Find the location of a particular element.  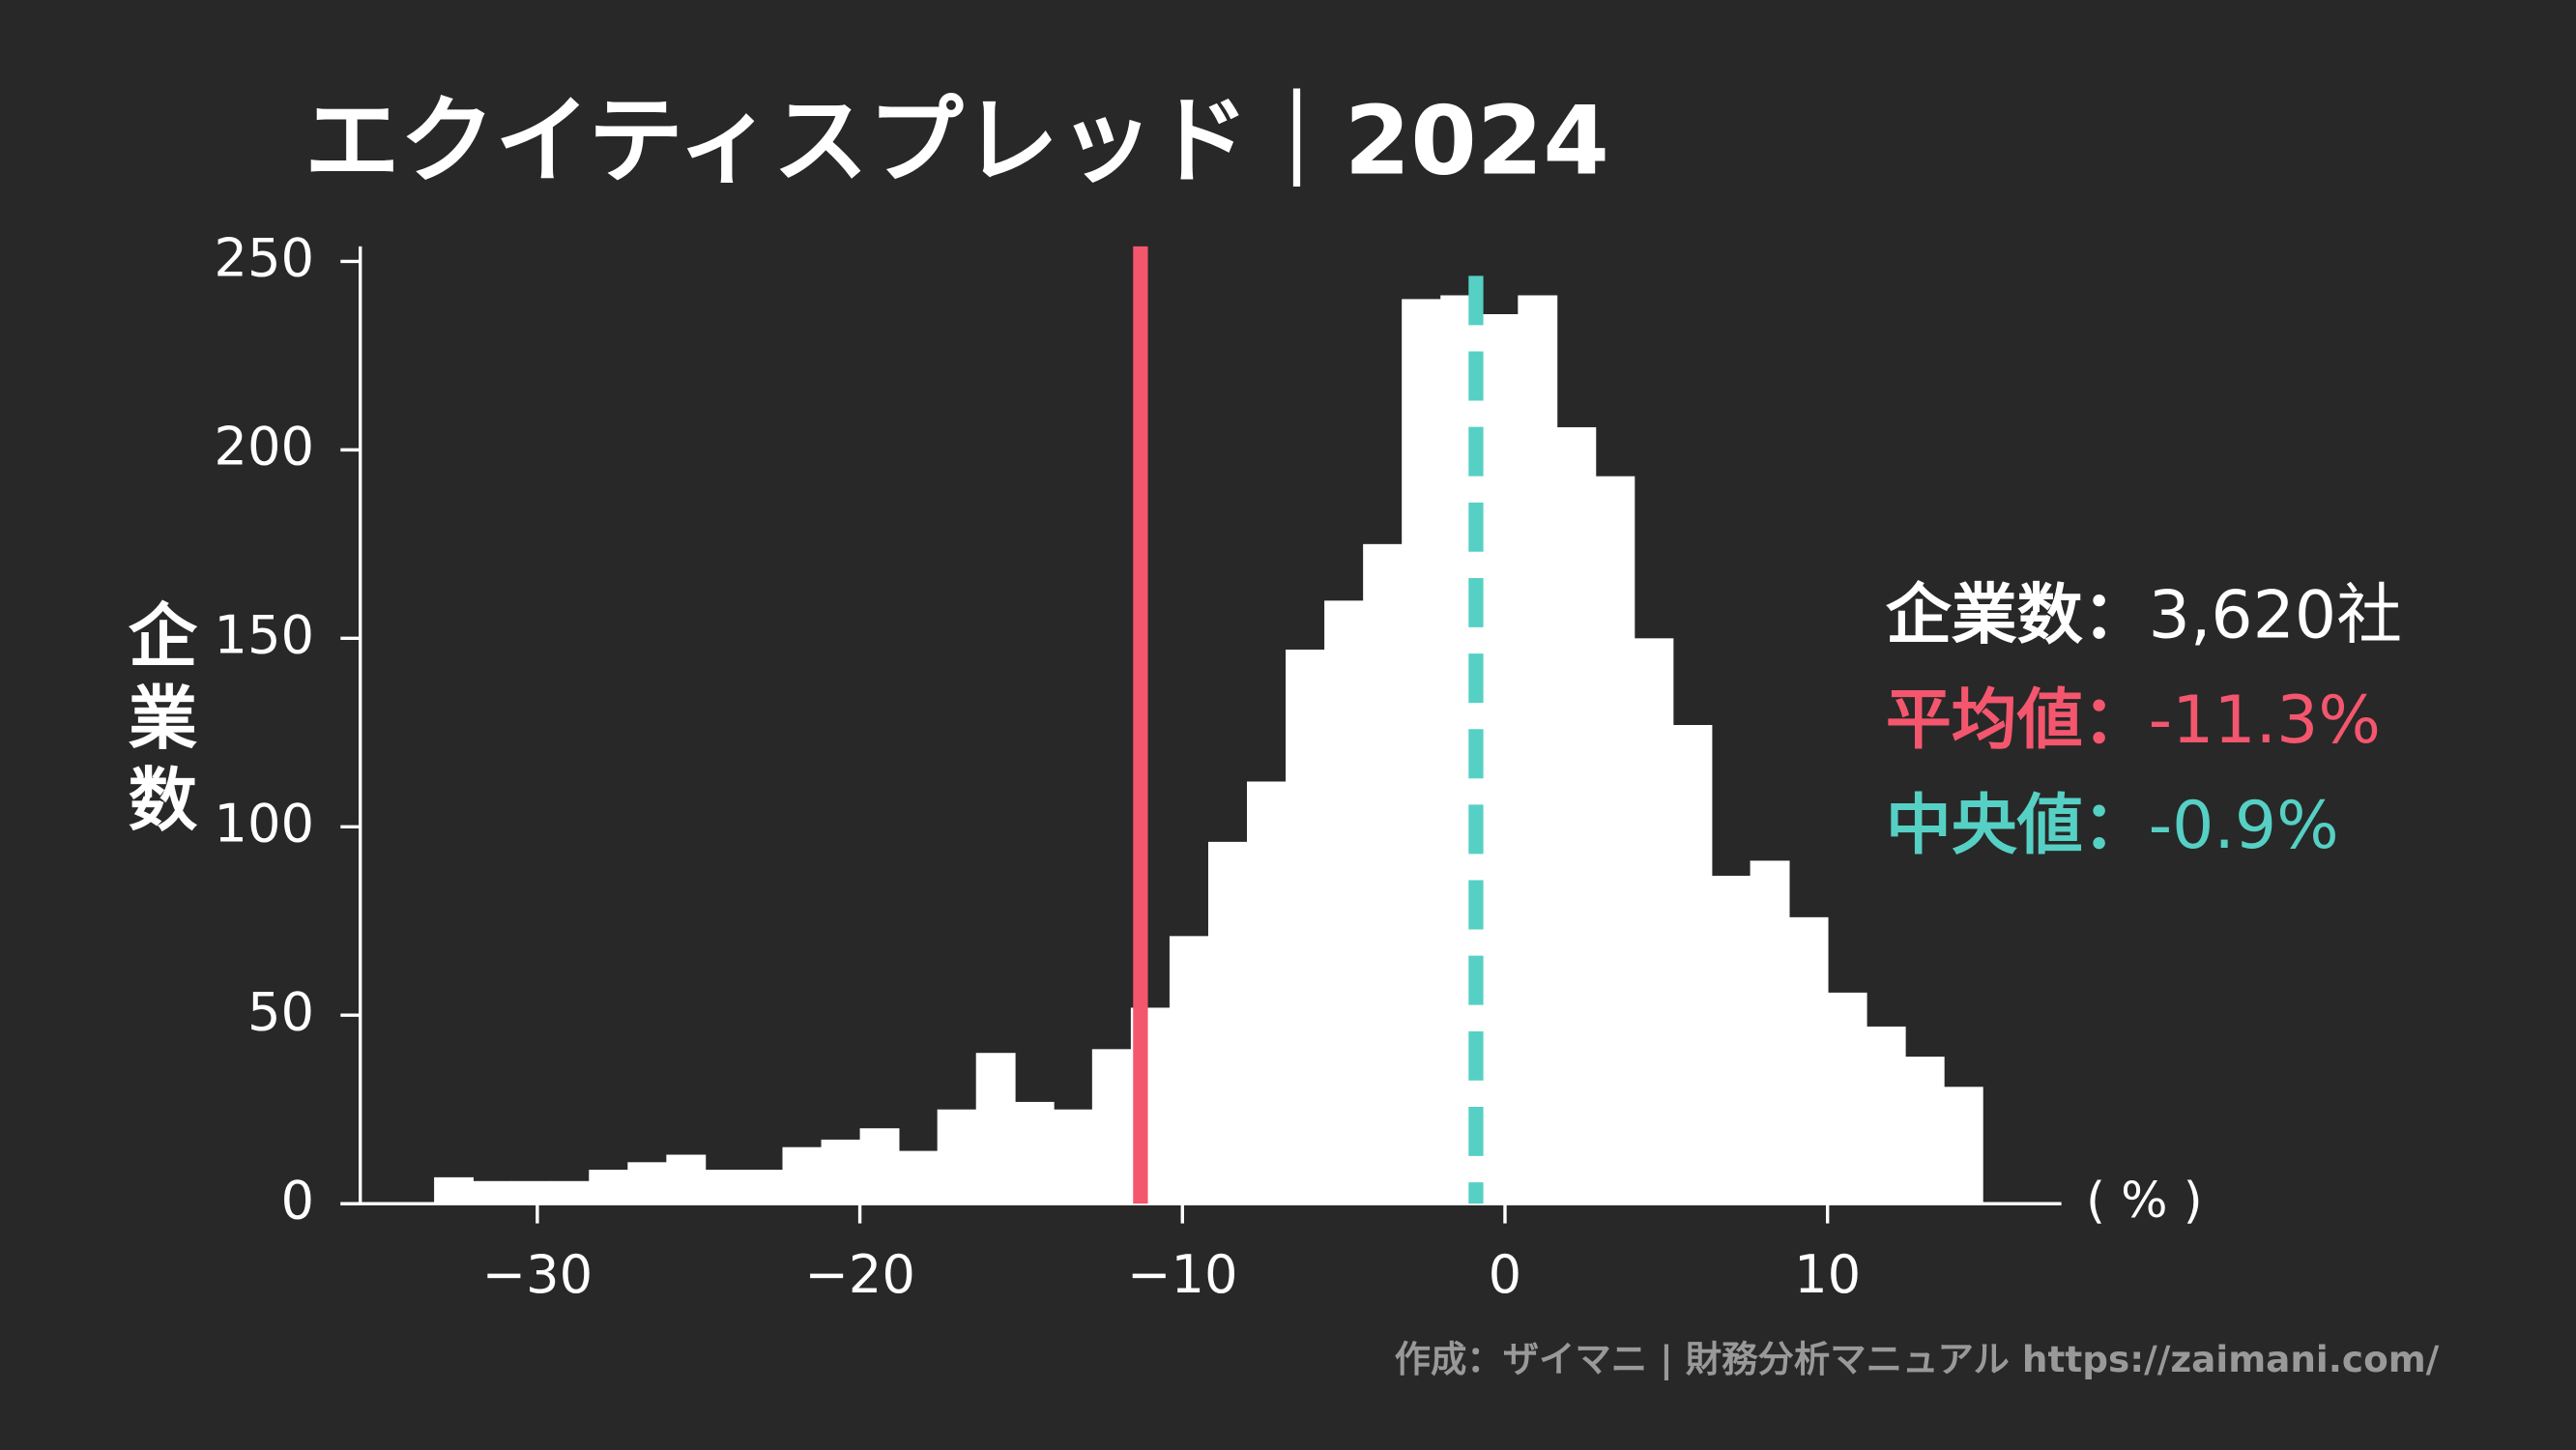

footer: 作成：ザイマニ | 財務分析マニュアル https://zaimani.com/ is located at coordinates (1918, 1359).